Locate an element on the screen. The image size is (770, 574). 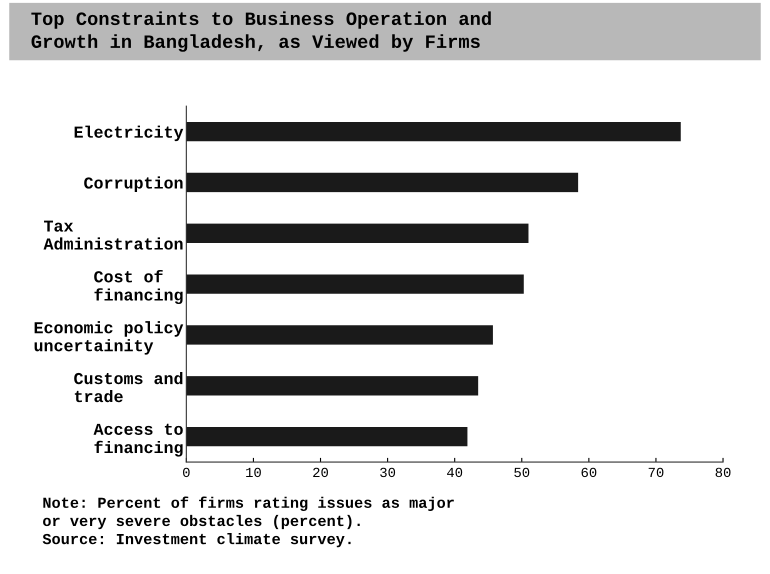
y-tick-label: Access to financing is located at coordinates (138, 440).